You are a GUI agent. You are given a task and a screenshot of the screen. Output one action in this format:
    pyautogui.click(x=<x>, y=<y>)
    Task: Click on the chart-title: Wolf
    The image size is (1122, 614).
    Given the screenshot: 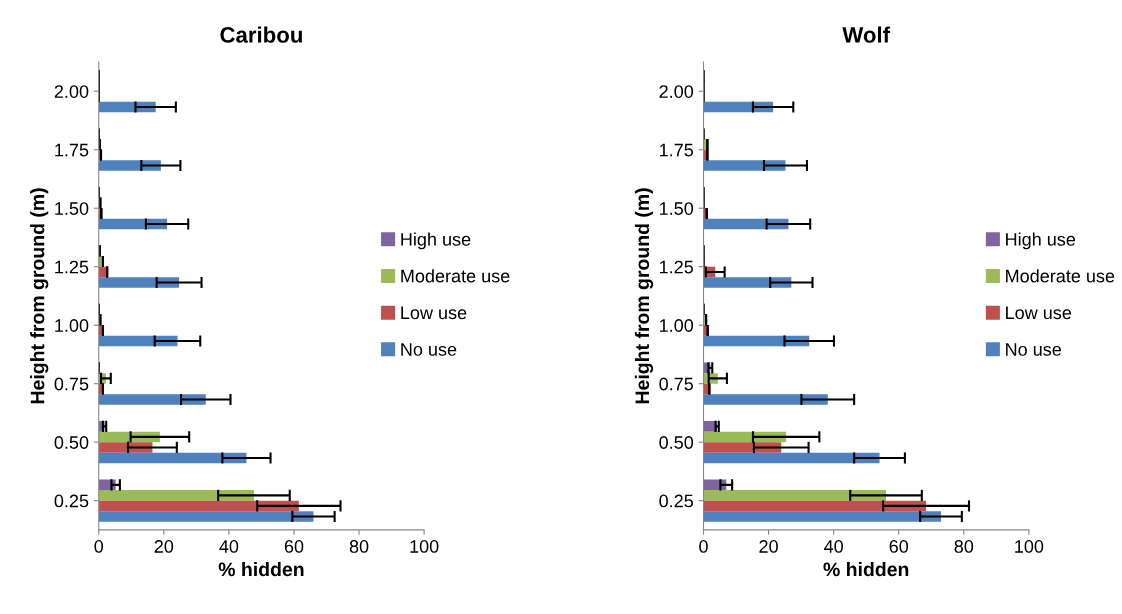 What is the action you would take?
    pyautogui.click(x=866, y=34)
    